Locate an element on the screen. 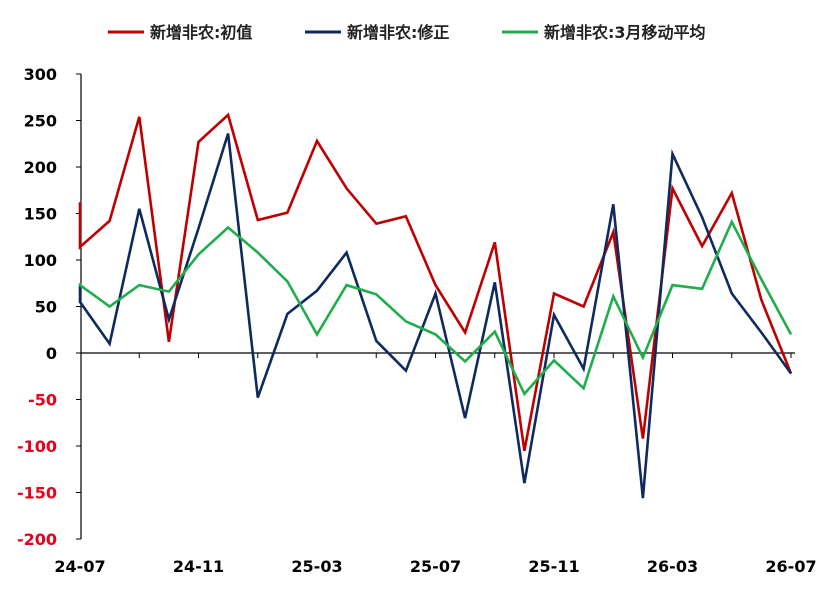 The width and height of the screenshot is (828, 592). legend-label: 新增非农:初值 is located at coordinates (201, 32).